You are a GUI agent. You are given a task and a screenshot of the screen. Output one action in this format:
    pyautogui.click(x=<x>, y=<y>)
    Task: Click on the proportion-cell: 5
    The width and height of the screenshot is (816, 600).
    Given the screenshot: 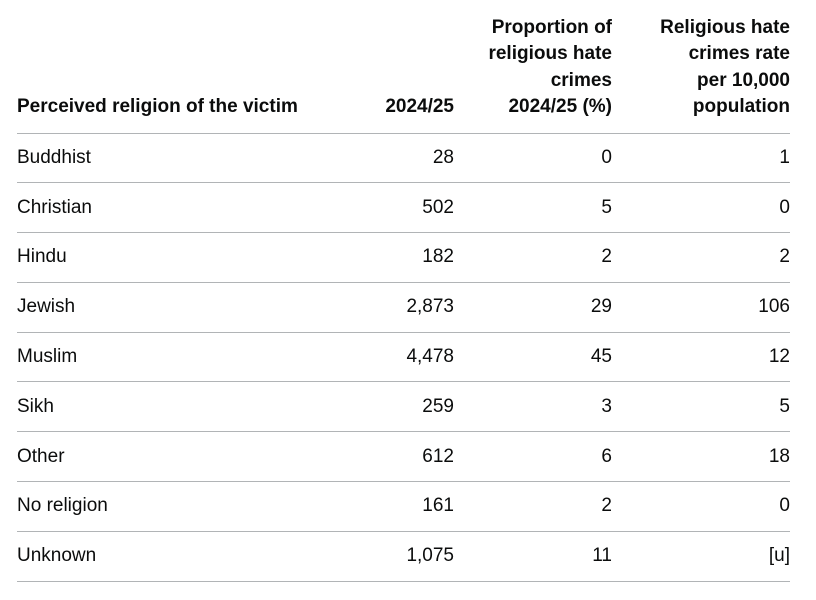 What is the action you would take?
    pyautogui.click(x=533, y=208)
    